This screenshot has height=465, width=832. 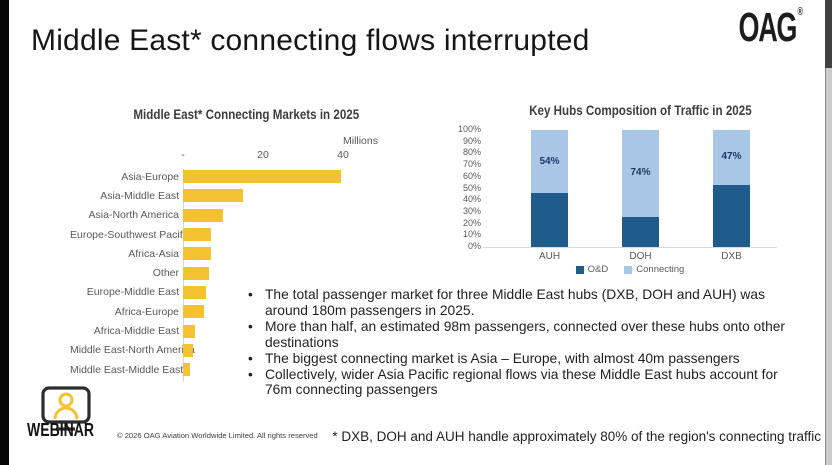 What do you see at coordinates (768, 27) in the screenshot?
I see `oag-logo-text: OAG` at bounding box center [768, 27].